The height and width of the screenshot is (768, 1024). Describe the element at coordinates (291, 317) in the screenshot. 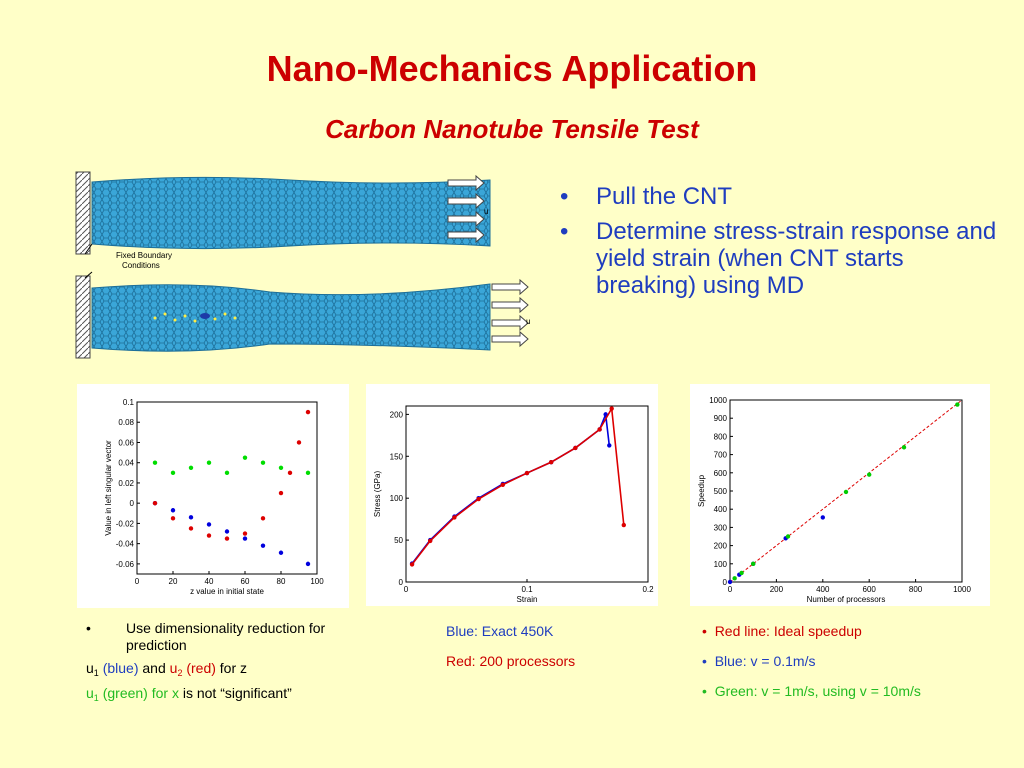

I see `cnt-bottom` at that location.